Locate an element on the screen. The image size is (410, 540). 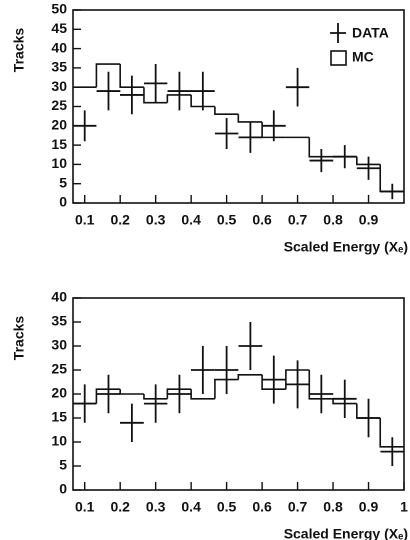
y-tick-label: 50 is located at coordinates (59, 9).